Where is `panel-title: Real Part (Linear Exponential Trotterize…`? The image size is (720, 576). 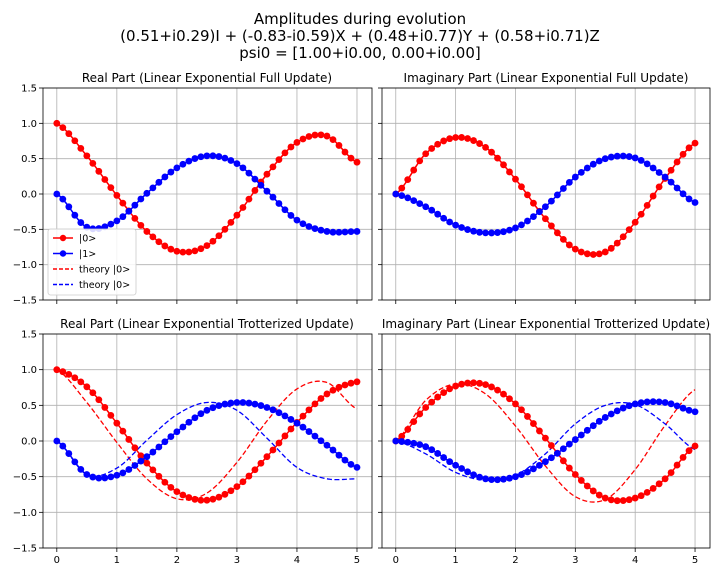
panel-title: Real Part (Linear Exponential Trotterize… is located at coordinates (207, 324).